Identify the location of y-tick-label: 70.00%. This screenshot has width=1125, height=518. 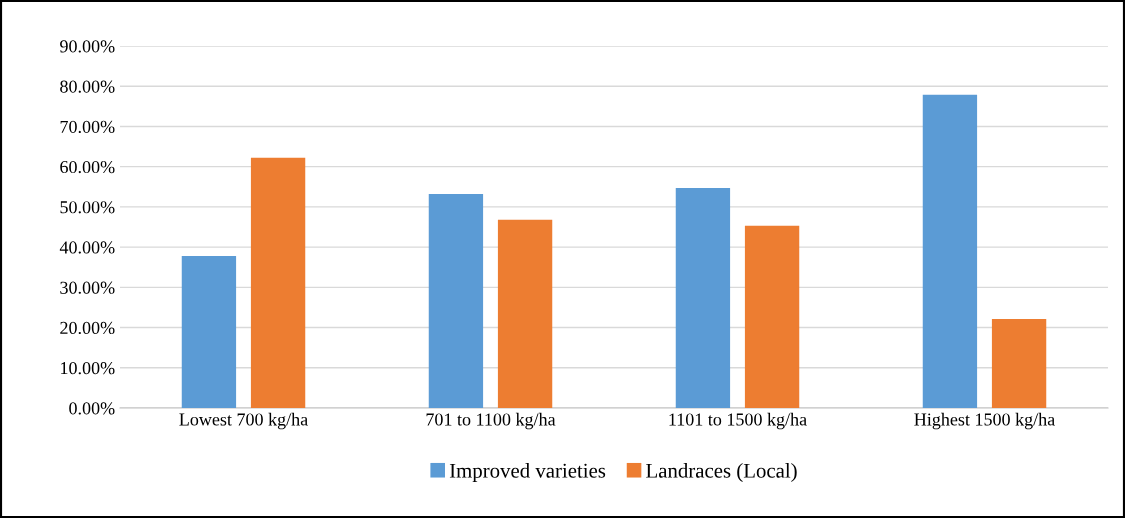
(87, 126).